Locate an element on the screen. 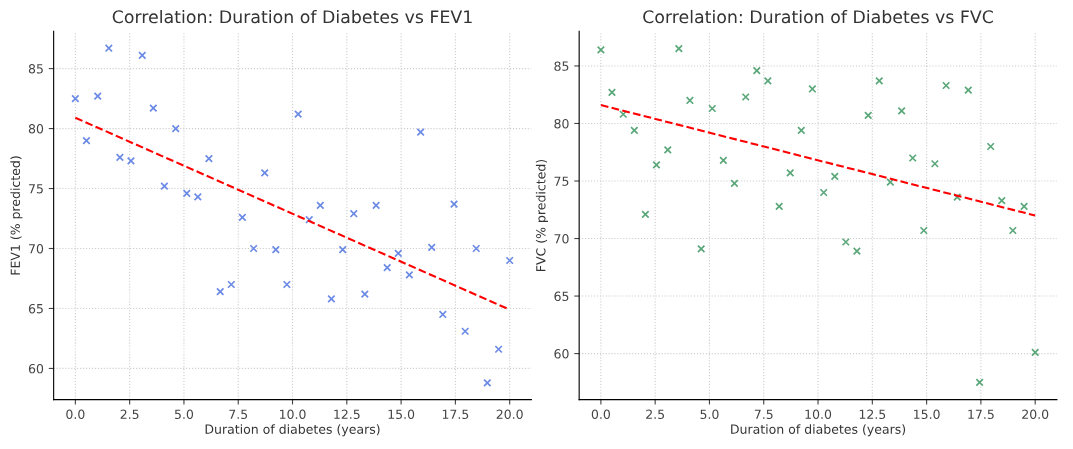  y-axis-title: FVC (% predicted) is located at coordinates (541, 215).